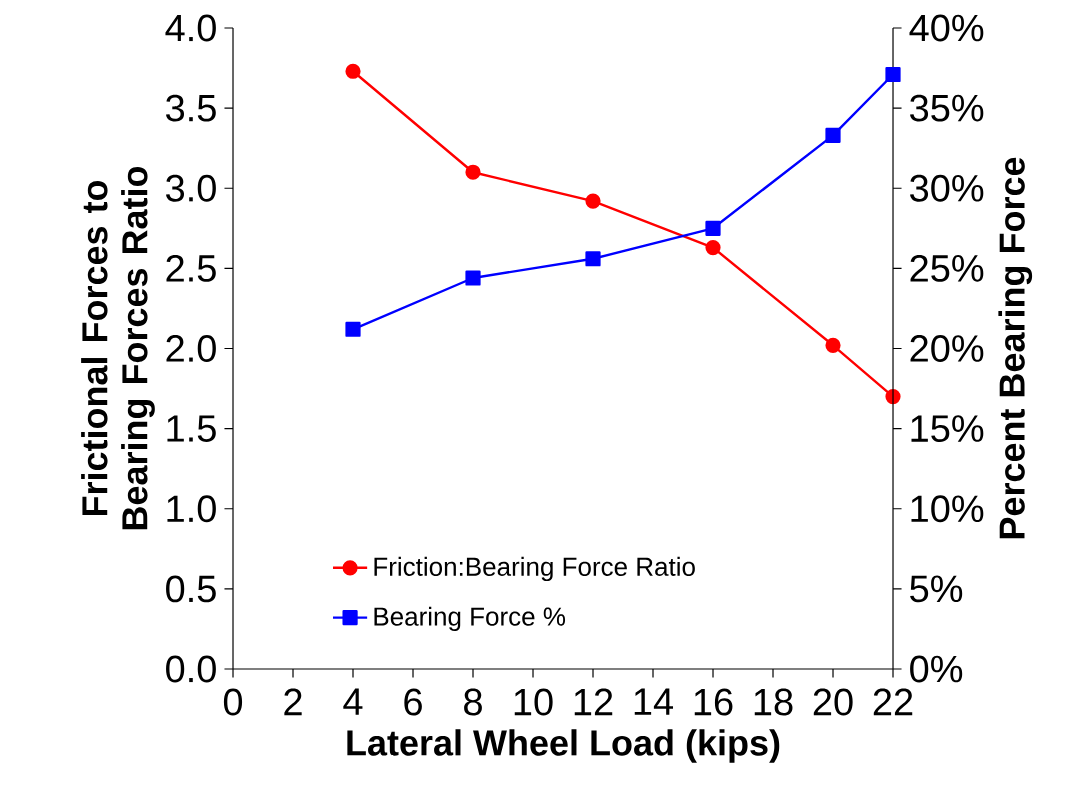  I want to click on y2-tick-label: 5%, so click(936, 589).